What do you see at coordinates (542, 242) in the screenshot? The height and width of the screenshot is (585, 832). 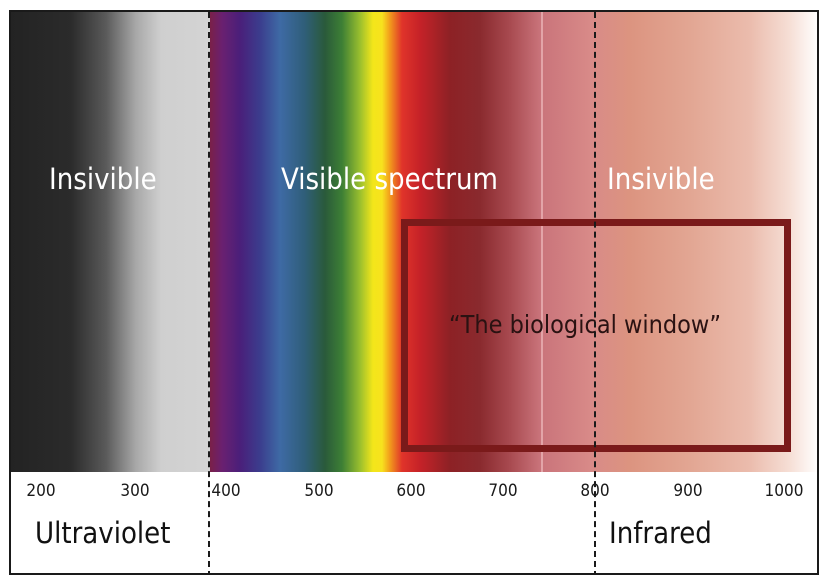 I see `spectrum-marker-line` at bounding box center [542, 242].